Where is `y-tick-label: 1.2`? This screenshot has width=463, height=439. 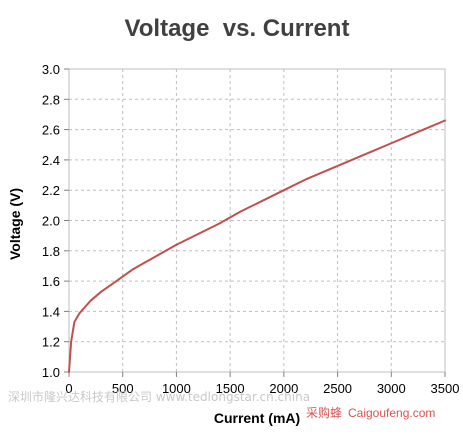
y-tick-label: 1.2 is located at coordinates (51, 342).